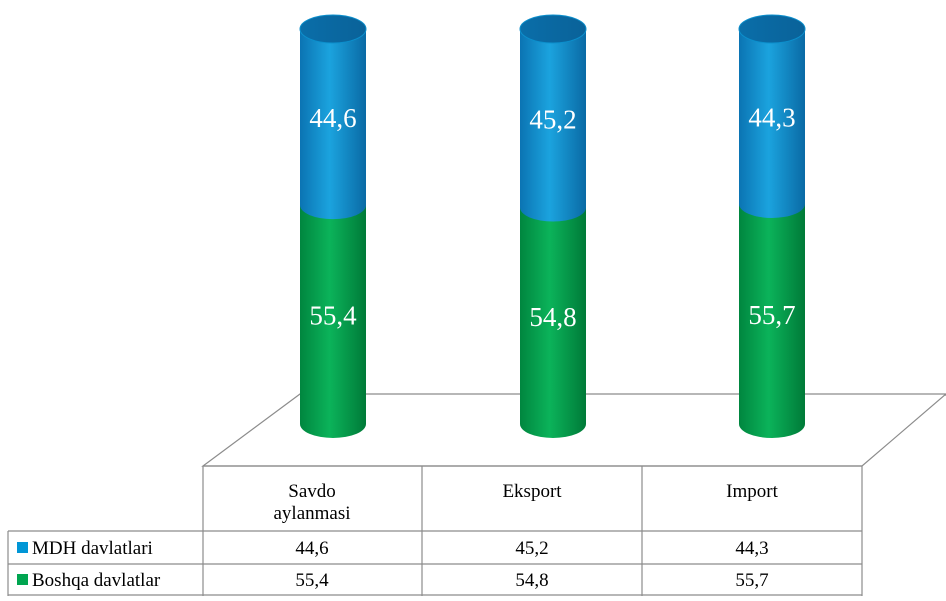 The height and width of the screenshot is (601, 946). What do you see at coordinates (772, 29) in the screenshot?
I see `cylinder-top-cap-import` at bounding box center [772, 29].